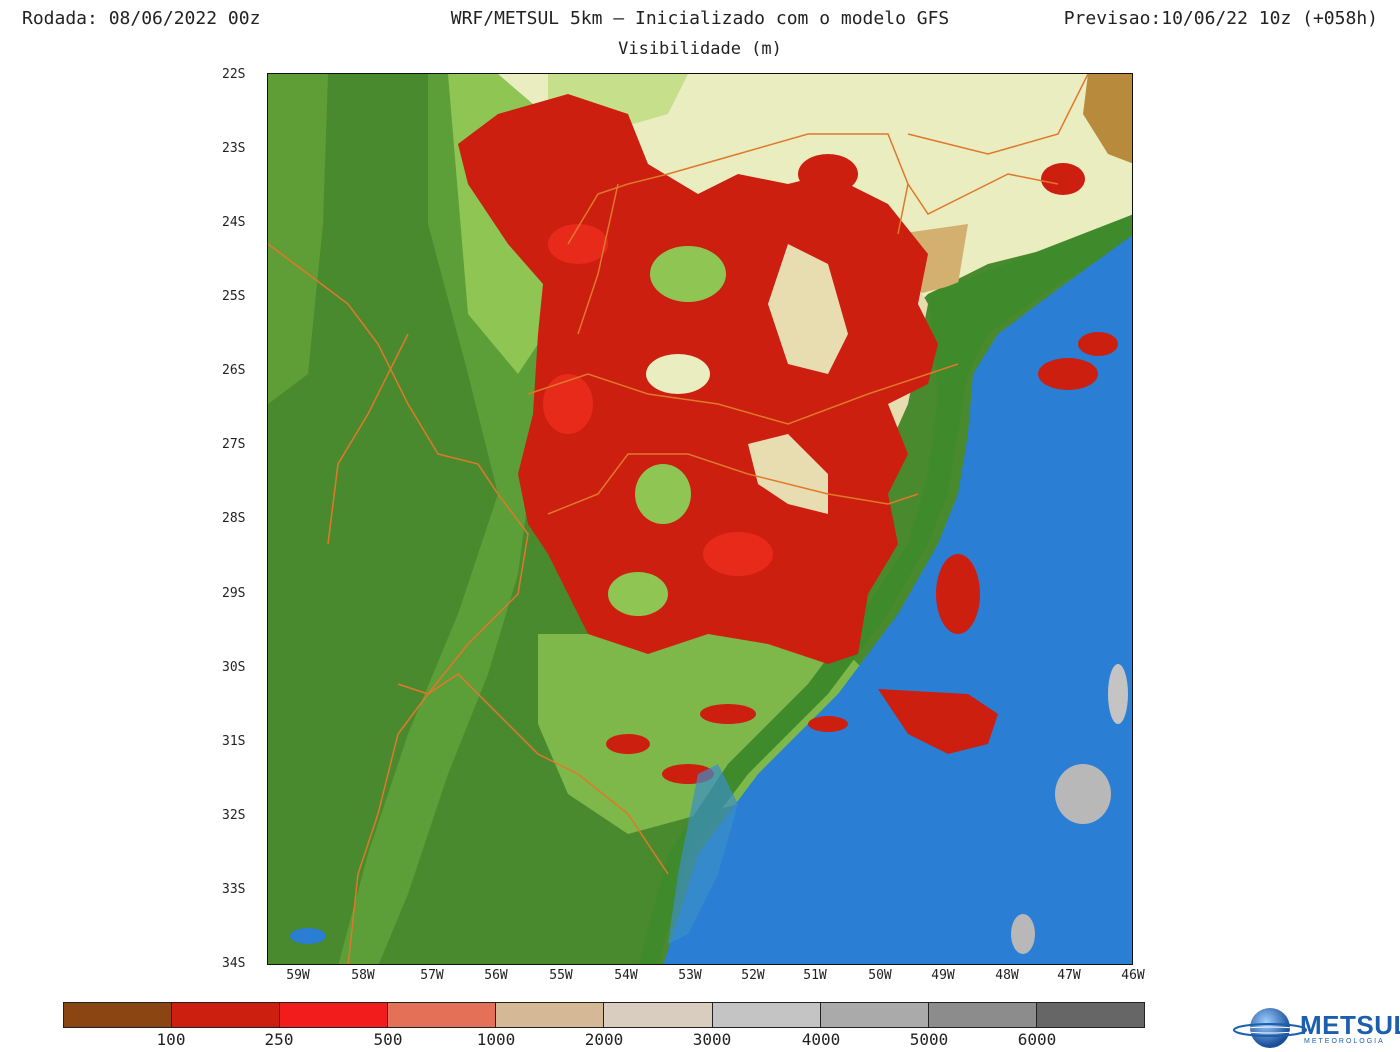  I want to click on colorbar-label: 2000, so click(604, 1039).